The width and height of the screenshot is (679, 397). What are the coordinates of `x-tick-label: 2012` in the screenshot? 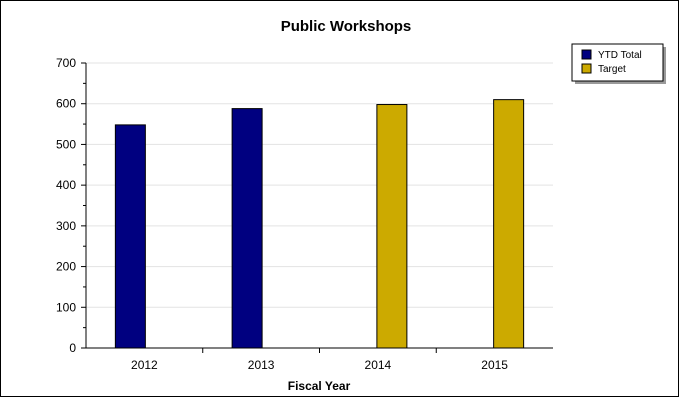 It's located at (144, 365).